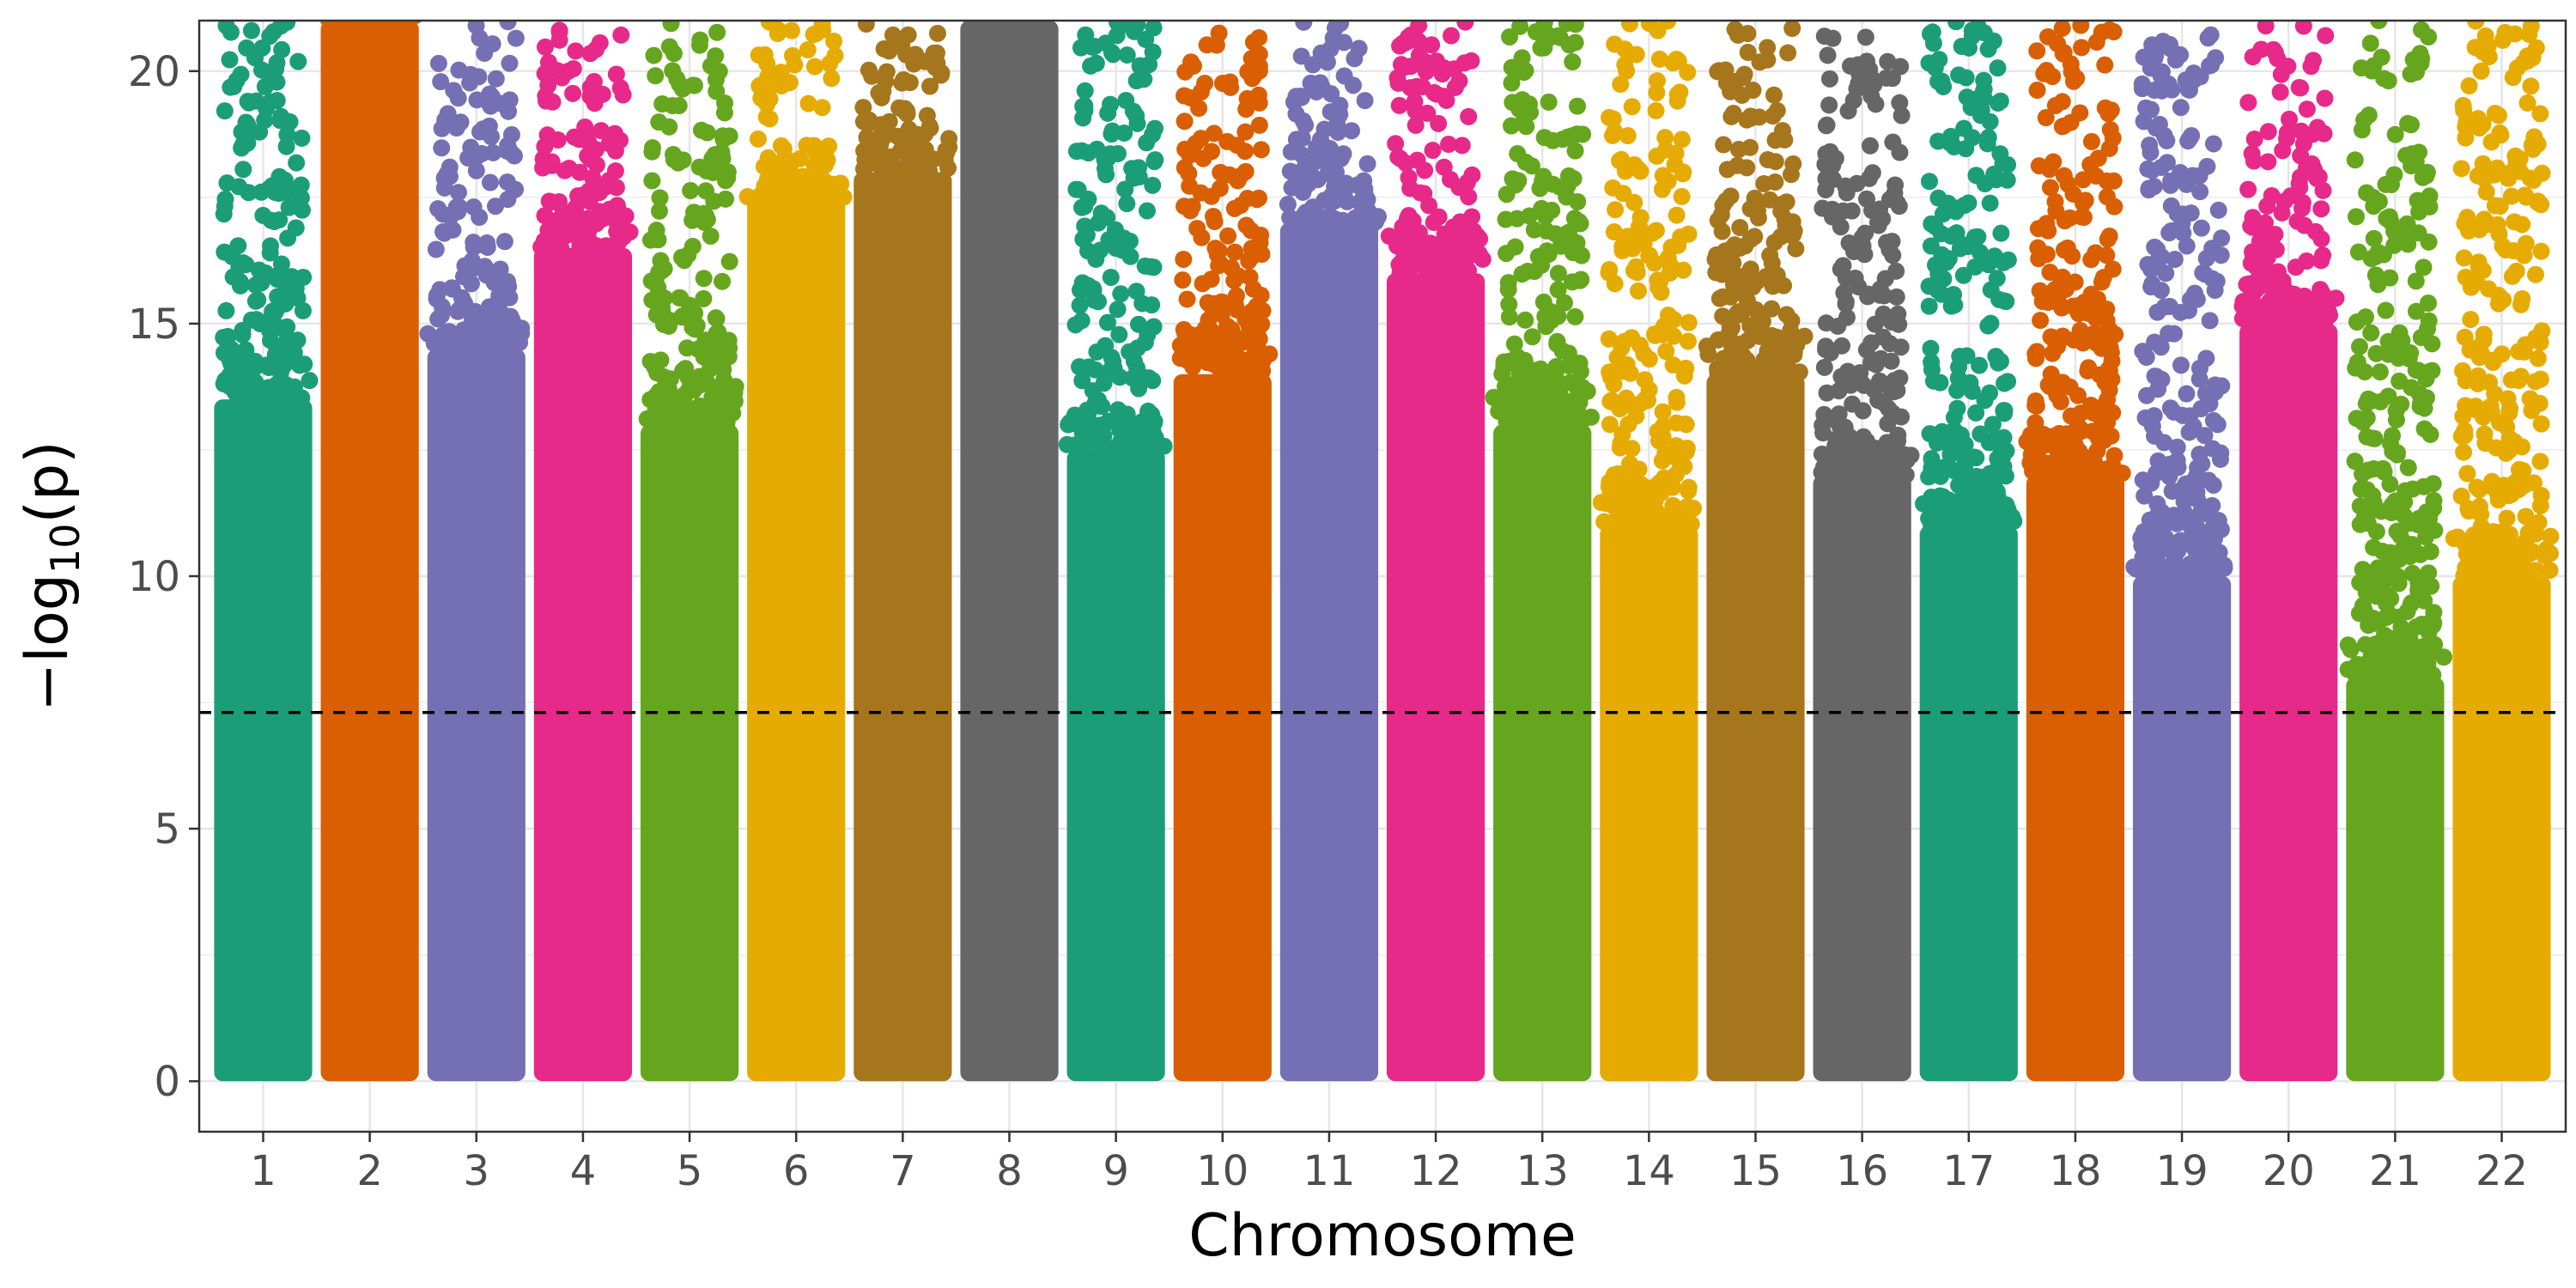 This screenshot has height=1288, width=2576. What do you see at coordinates (2502, 552) in the screenshot?
I see `chromosome-22-points` at bounding box center [2502, 552].